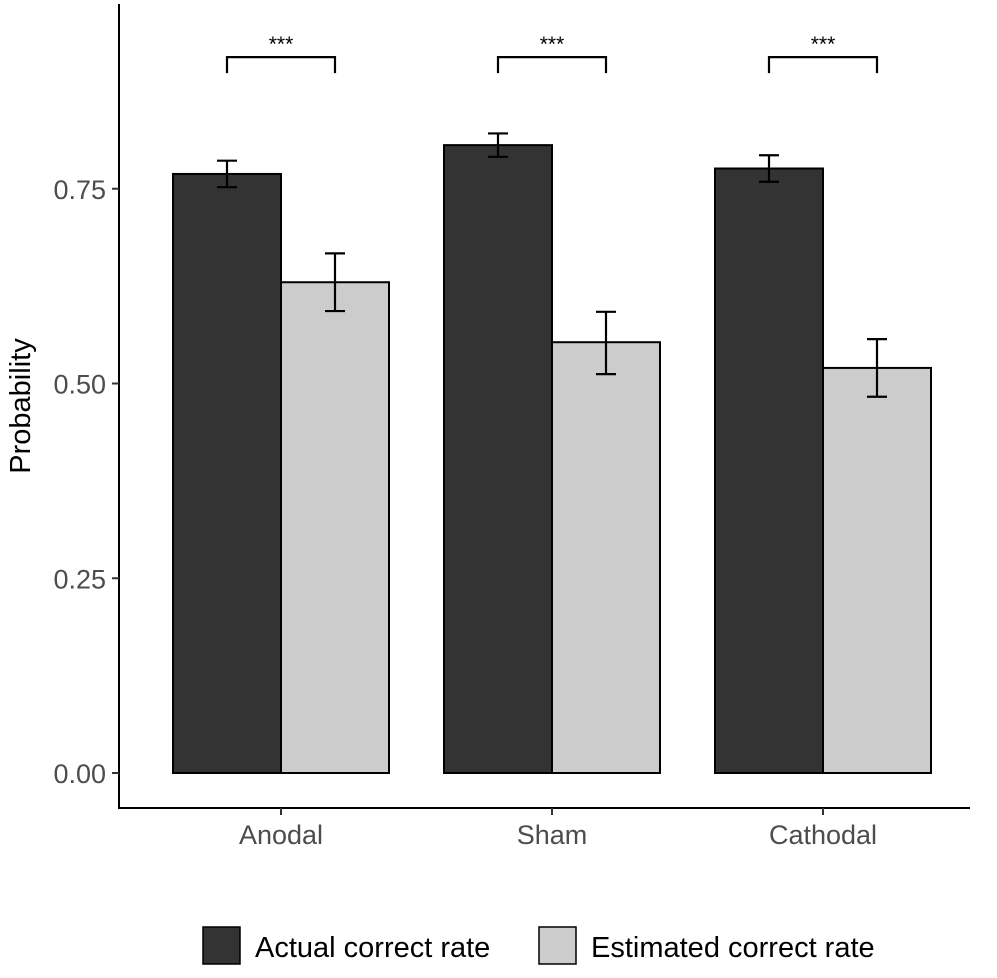  What do you see at coordinates (227, 174) in the screenshot?
I see `error-bar-anodal-actual` at bounding box center [227, 174].